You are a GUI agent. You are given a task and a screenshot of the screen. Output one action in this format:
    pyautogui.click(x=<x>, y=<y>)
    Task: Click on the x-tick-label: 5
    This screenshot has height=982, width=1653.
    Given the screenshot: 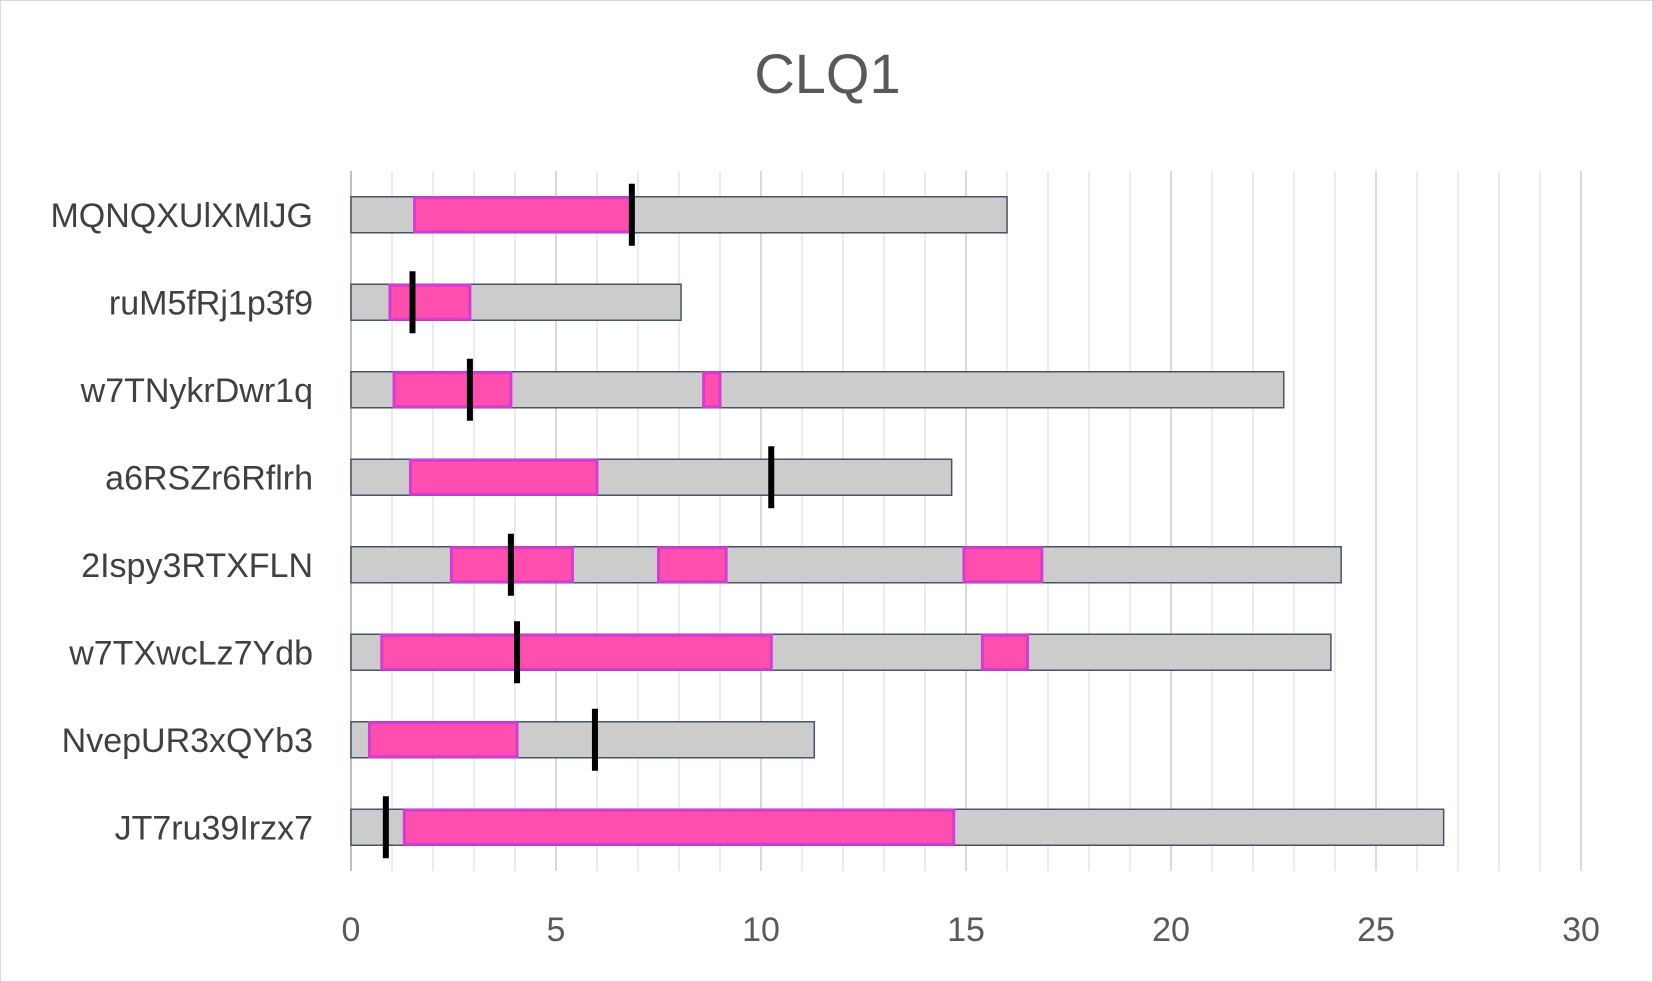 What is the action you would take?
    pyautogui.click(x=556, y=930)
    